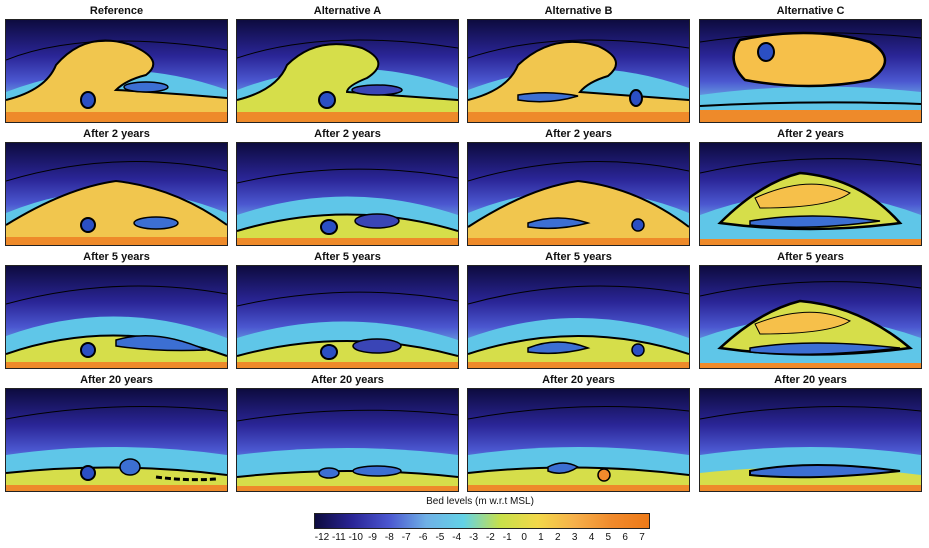  Describe the element at coordinates (574, 537) in the screenshot. I see `colorbar-tick-label: 3` at that location.